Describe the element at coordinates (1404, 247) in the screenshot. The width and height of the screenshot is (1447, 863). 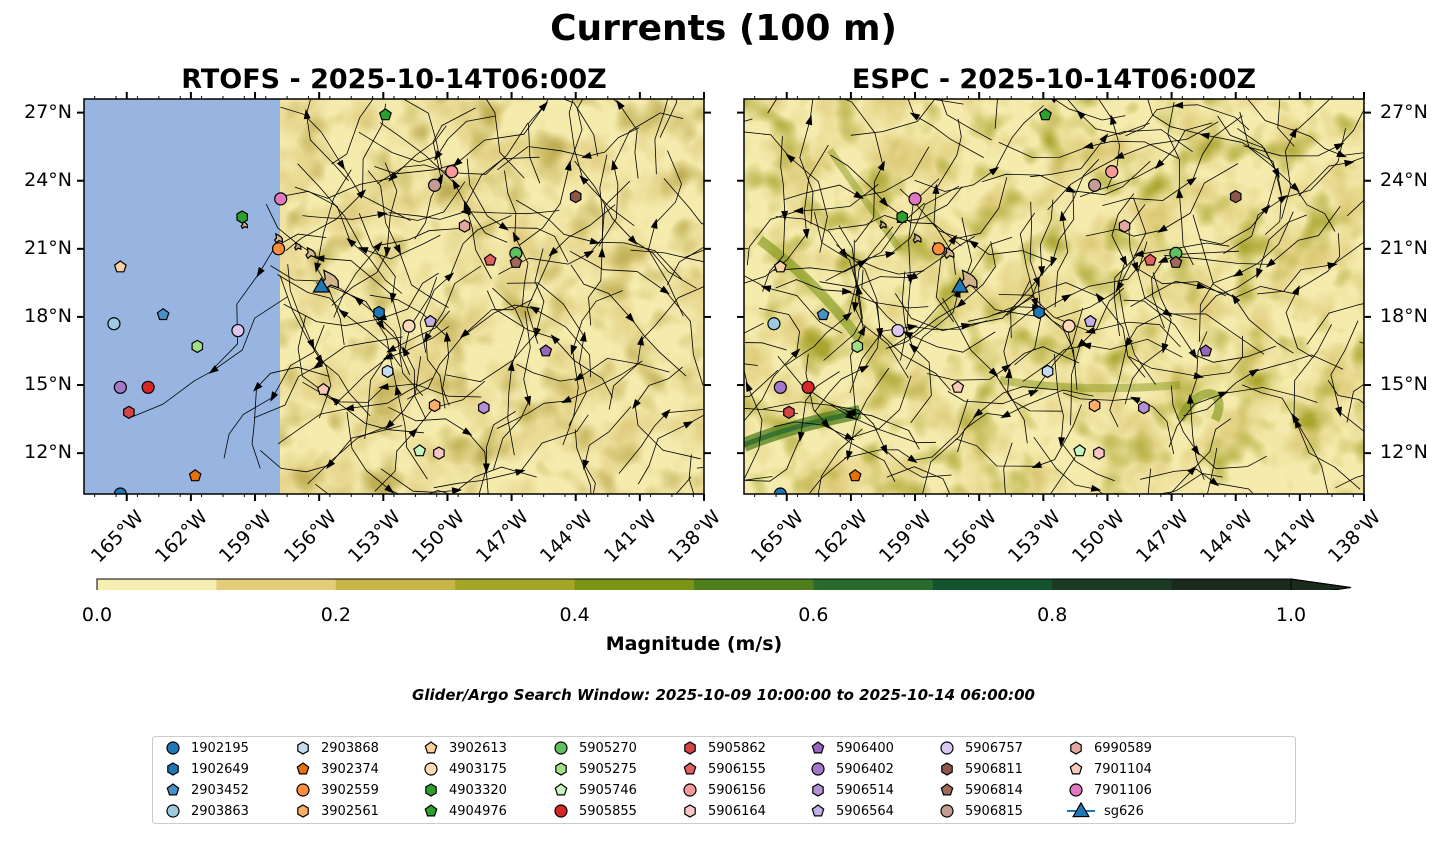
I see `lat-tick-label: 21°N` at that location.